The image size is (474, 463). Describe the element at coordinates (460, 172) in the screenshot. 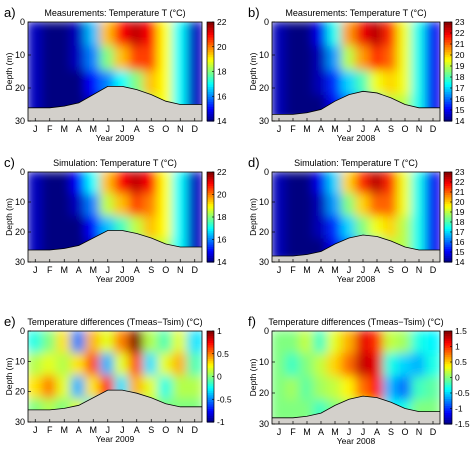

I see `colorbar-tick-label: 23` at that location.